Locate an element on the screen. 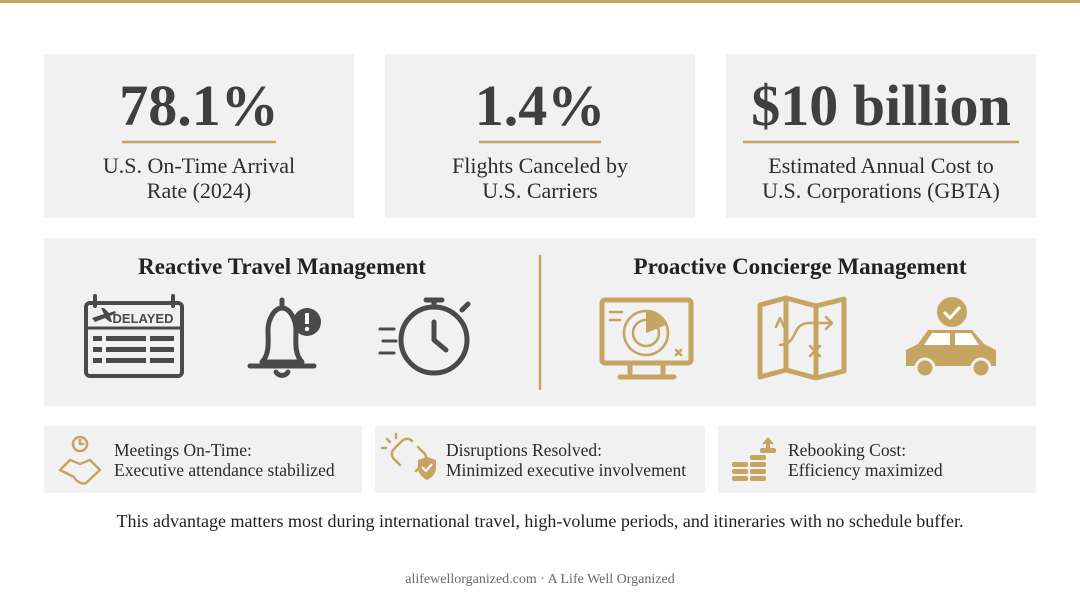  board-label: DELAYED is located at coordinates (143, 318).